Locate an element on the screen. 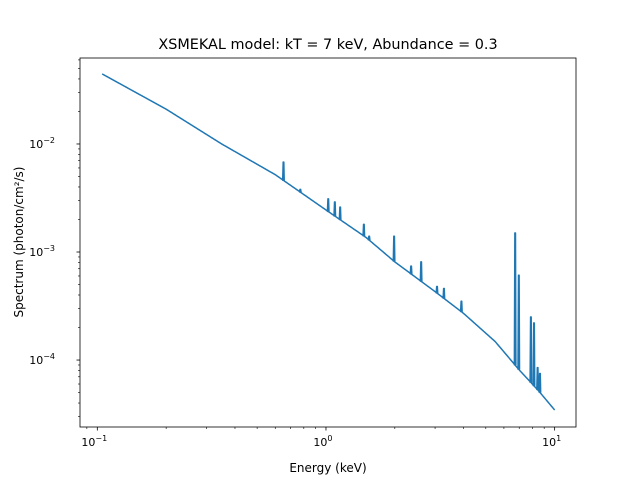 The image size is (640, 480). x-tick-exponent: 1 is located at coordinates (558, 438).